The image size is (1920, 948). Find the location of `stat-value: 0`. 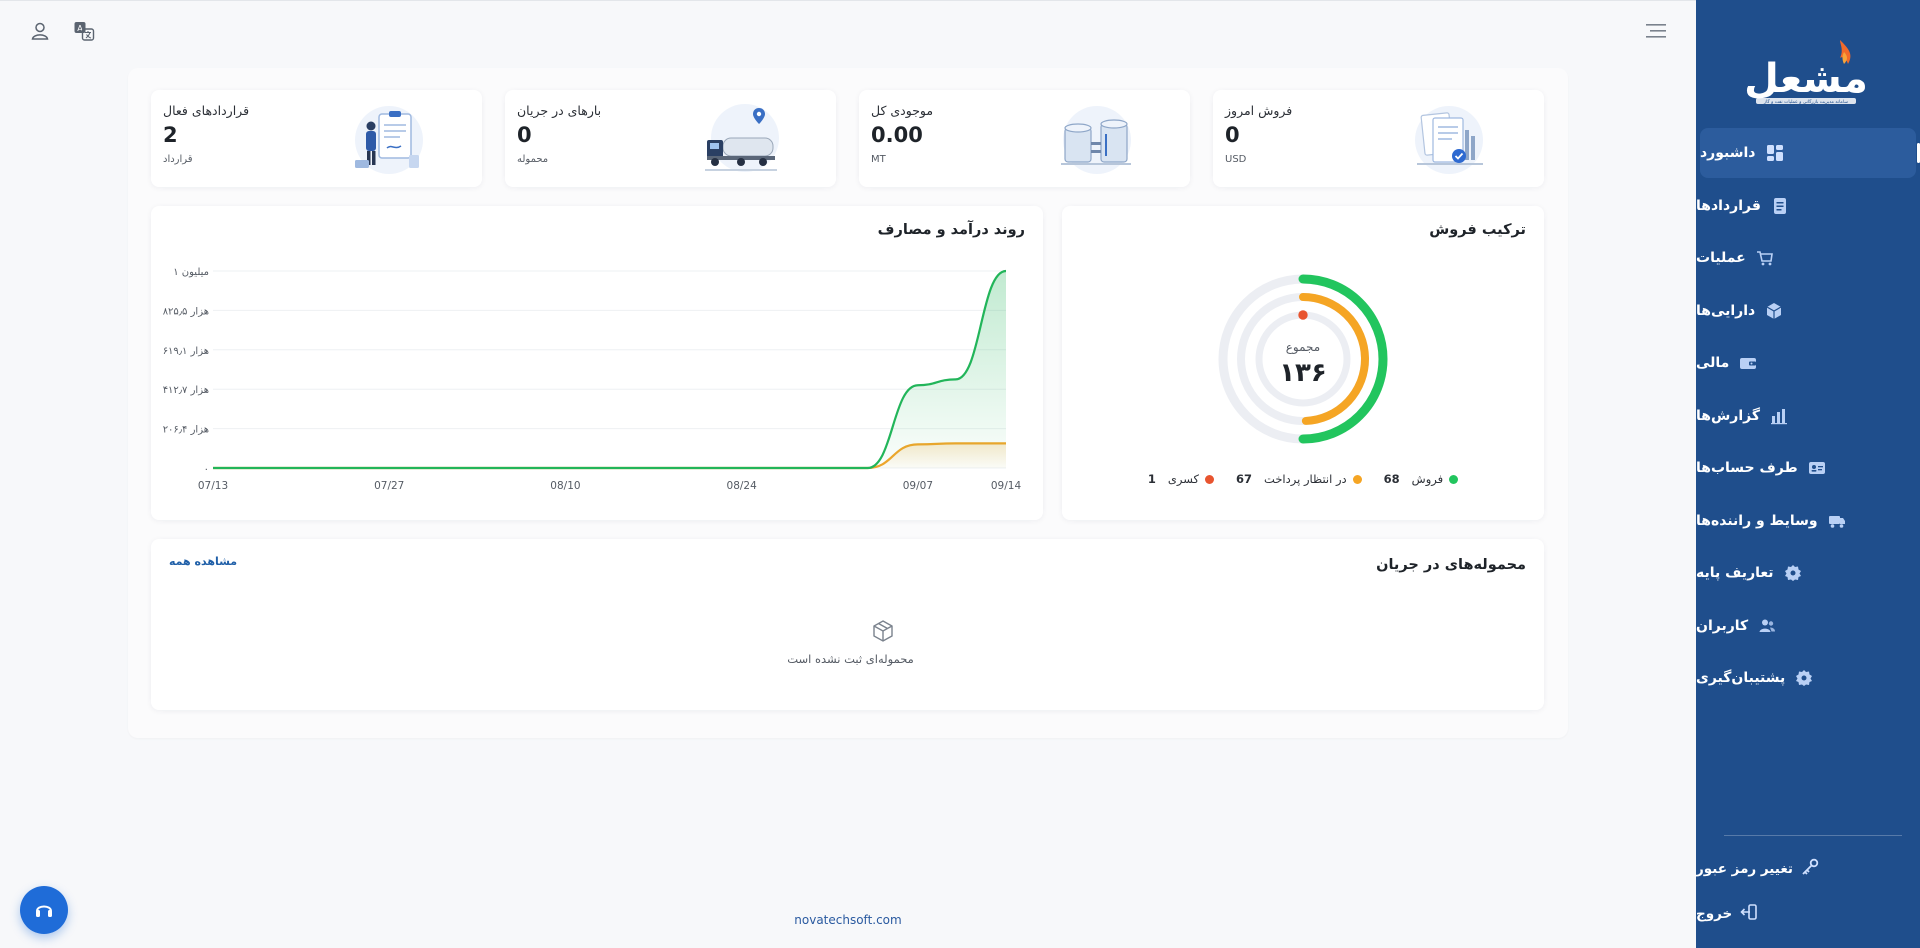

stat-value: 0 is located at coordinates (1232, 135).